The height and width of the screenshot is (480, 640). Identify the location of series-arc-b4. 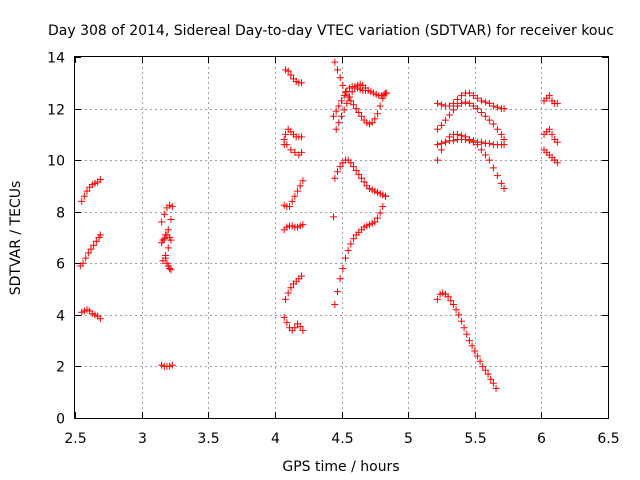
(167, 365).